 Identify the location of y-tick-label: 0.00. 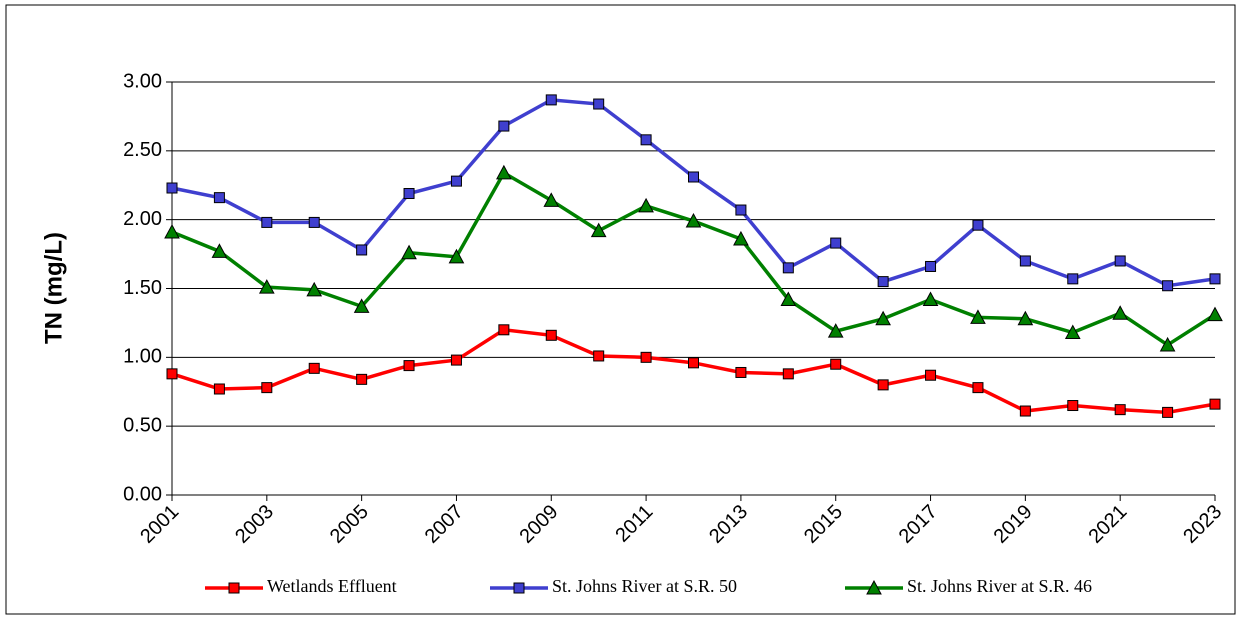
(142, 494).